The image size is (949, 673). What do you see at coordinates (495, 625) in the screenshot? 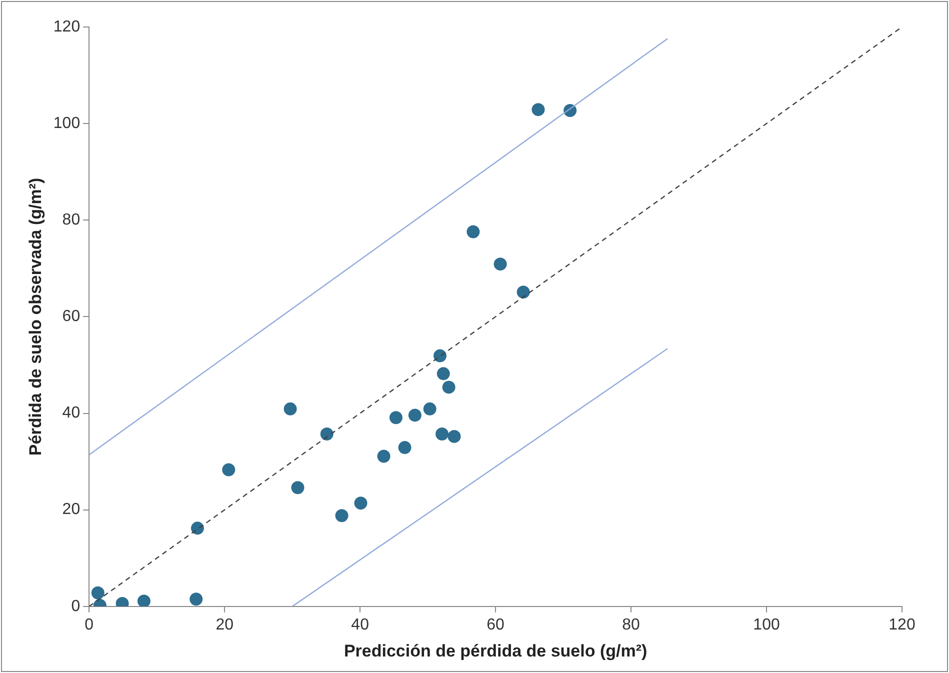
I see `x-tick-label: 60` at bounding box center [495, 625].